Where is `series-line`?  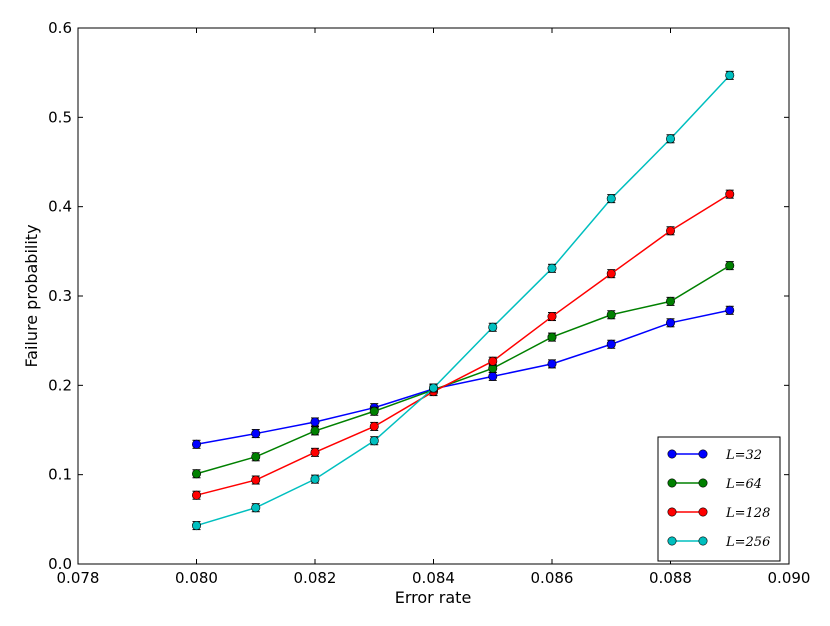
series-line is located at coordinates (463, 377).